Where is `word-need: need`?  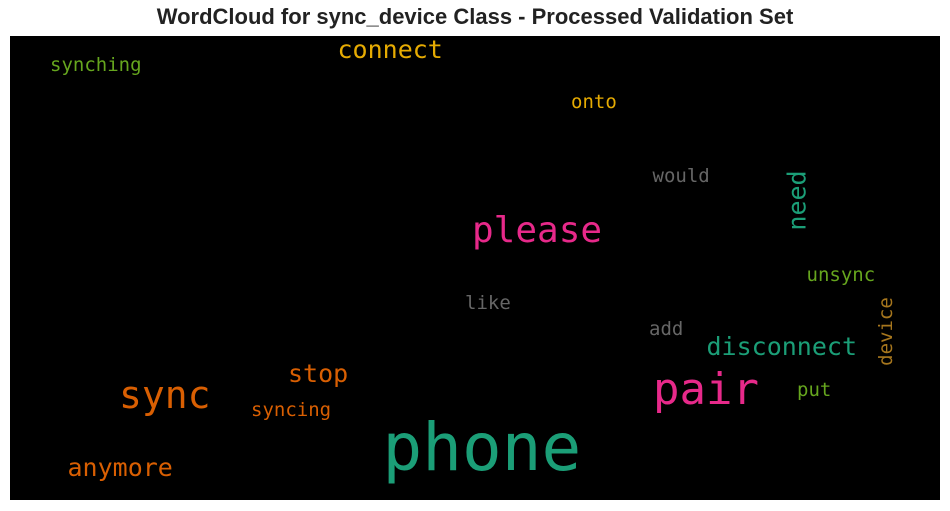
word-need: need is located at coordinates (797, 200).